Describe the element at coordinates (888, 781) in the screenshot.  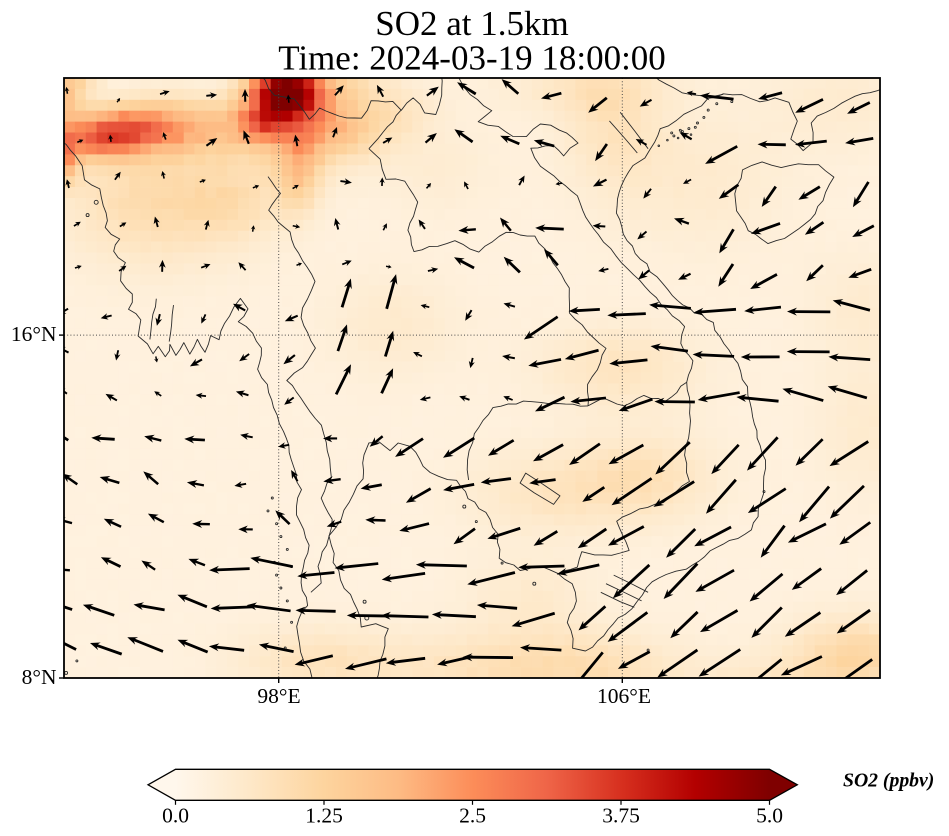
I see `svg-text: SO2 (ppbv)` at that location.